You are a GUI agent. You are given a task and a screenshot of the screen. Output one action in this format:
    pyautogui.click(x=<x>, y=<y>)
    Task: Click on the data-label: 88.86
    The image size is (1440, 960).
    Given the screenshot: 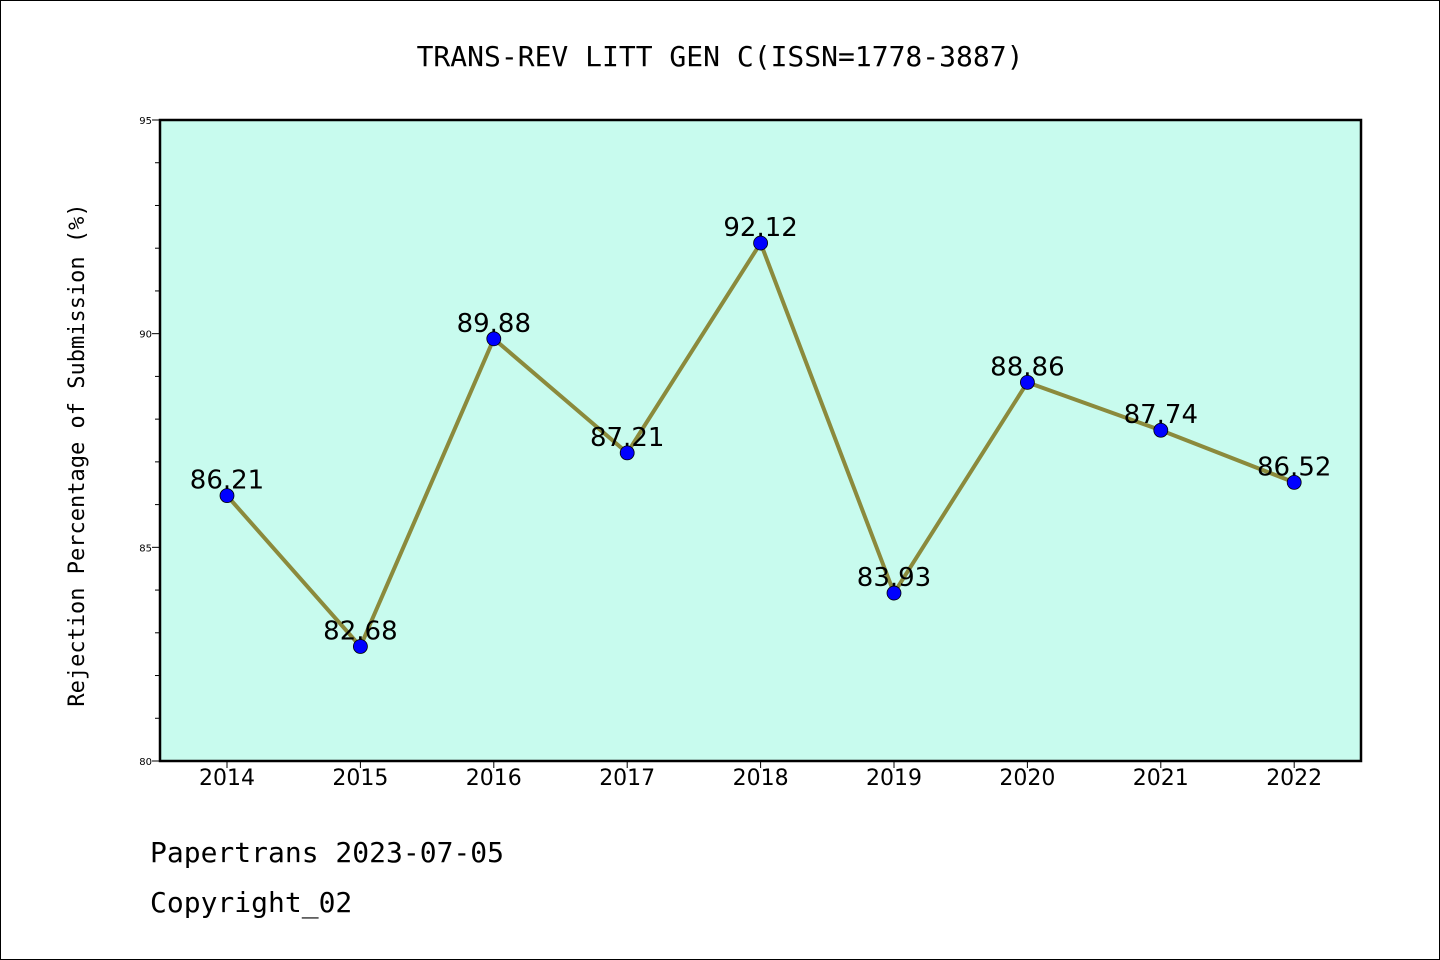 What is the action you would take?
    pyautogui.click(x=1027, y=367)
    